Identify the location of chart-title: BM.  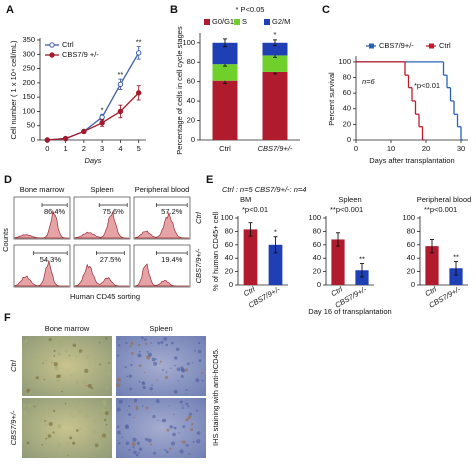
(245, 199).